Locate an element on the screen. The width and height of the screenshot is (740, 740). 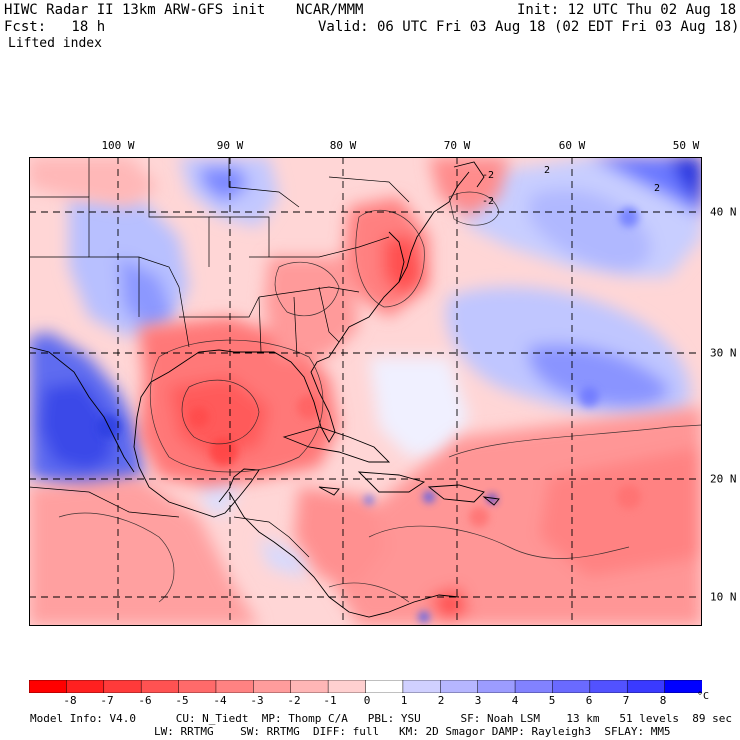
colorbar-tick: -8 is located at coordinates (70, 700).